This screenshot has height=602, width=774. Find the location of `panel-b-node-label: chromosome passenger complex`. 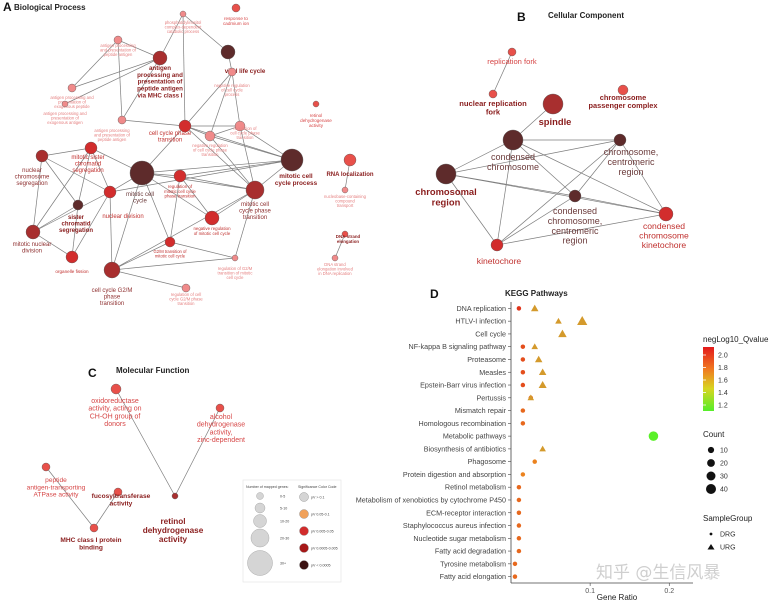

panel-b-node-label: chromosome passenger complex is located at coordinates (623, 101).